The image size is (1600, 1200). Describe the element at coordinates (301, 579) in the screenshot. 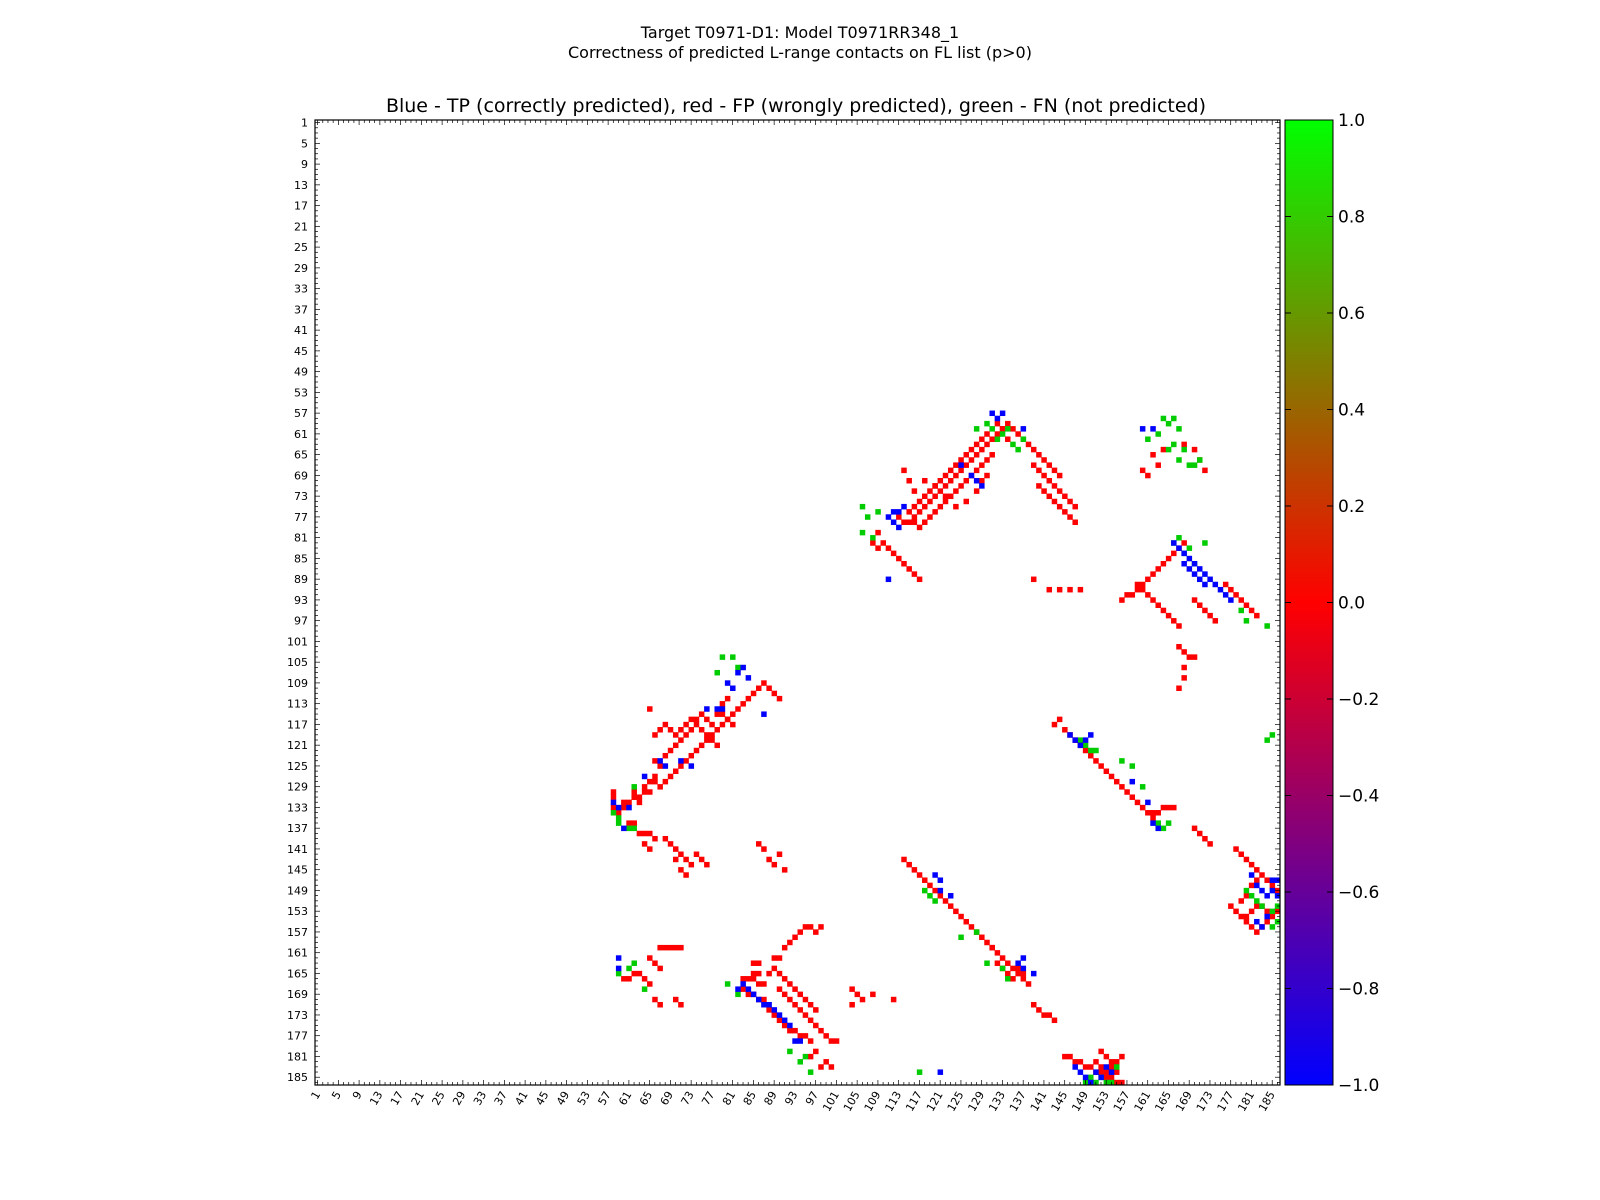

I see `y-tick-label: 89` at that location.